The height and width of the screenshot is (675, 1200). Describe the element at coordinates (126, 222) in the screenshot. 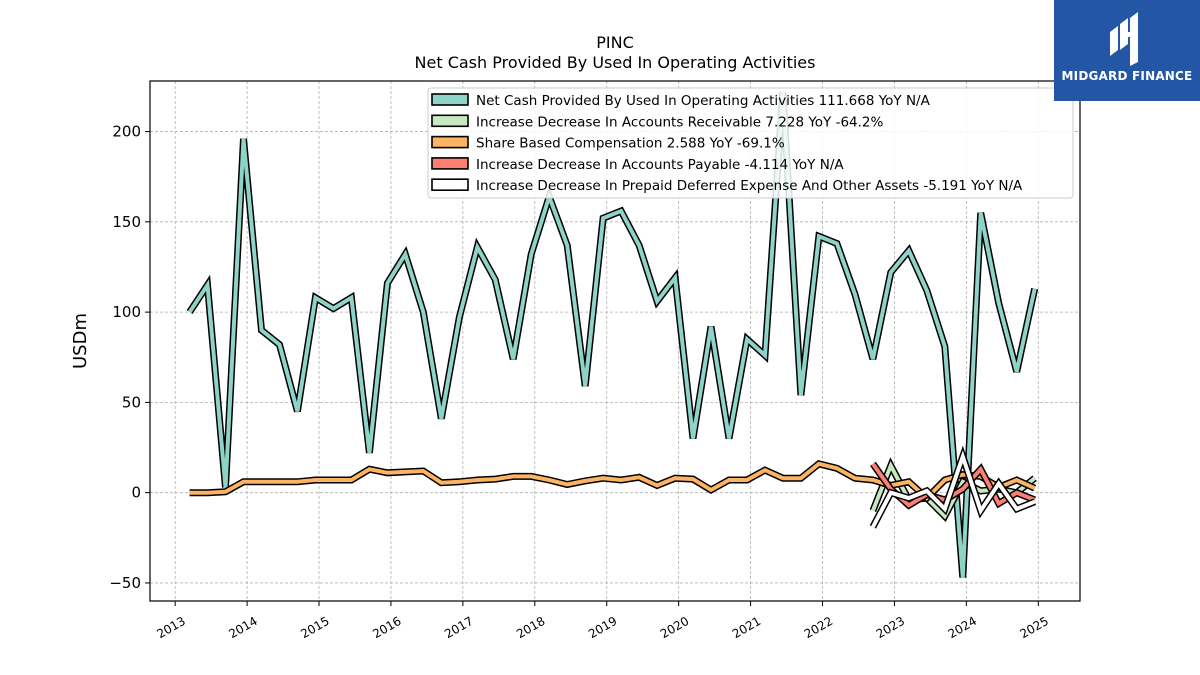

I see `y-tick-label: 150` at that location.